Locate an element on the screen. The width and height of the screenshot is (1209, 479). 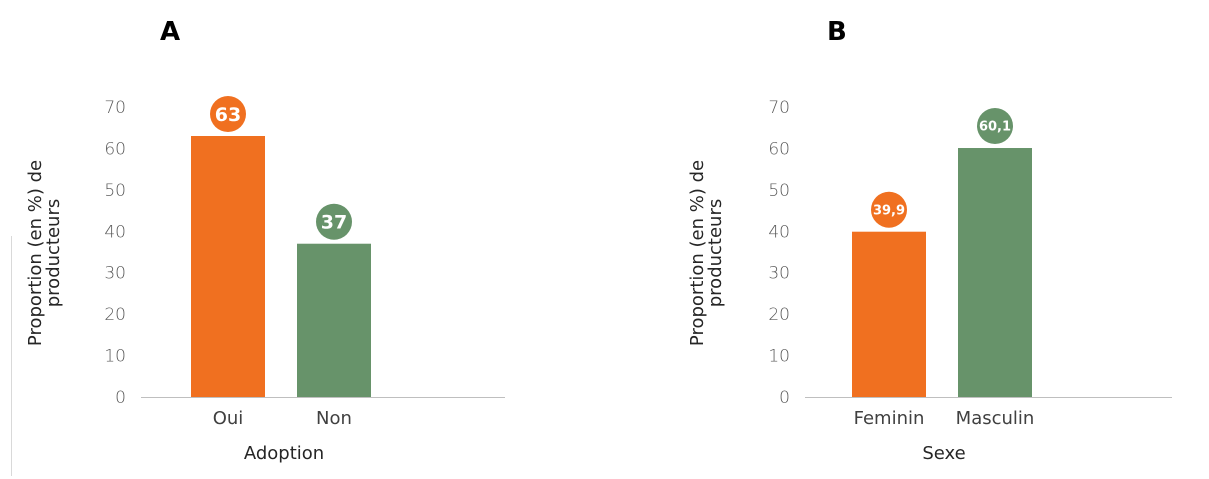
y-axis-title-line-b-2: producteurs is located at coordinates (715, 253).